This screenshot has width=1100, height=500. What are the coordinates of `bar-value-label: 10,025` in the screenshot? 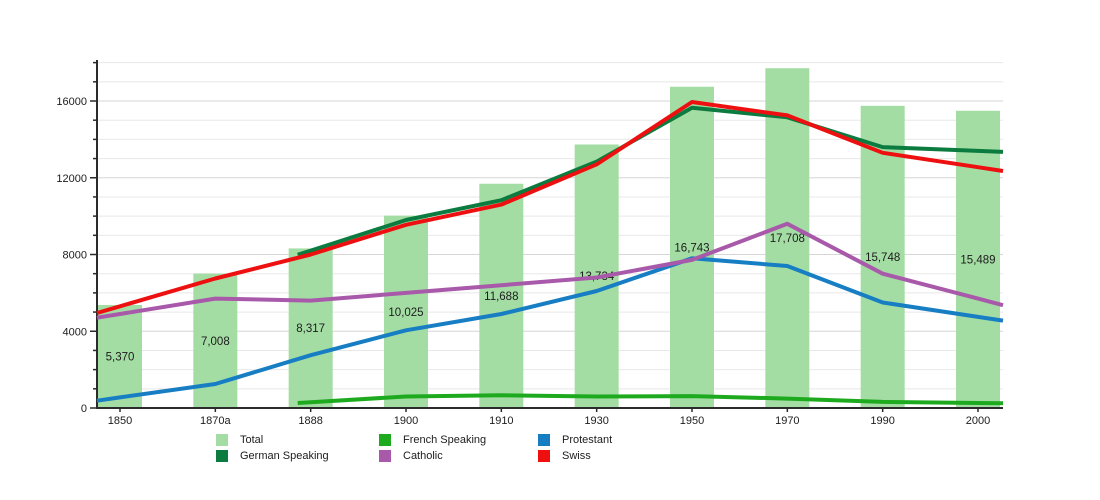 It's located at (405, 313).